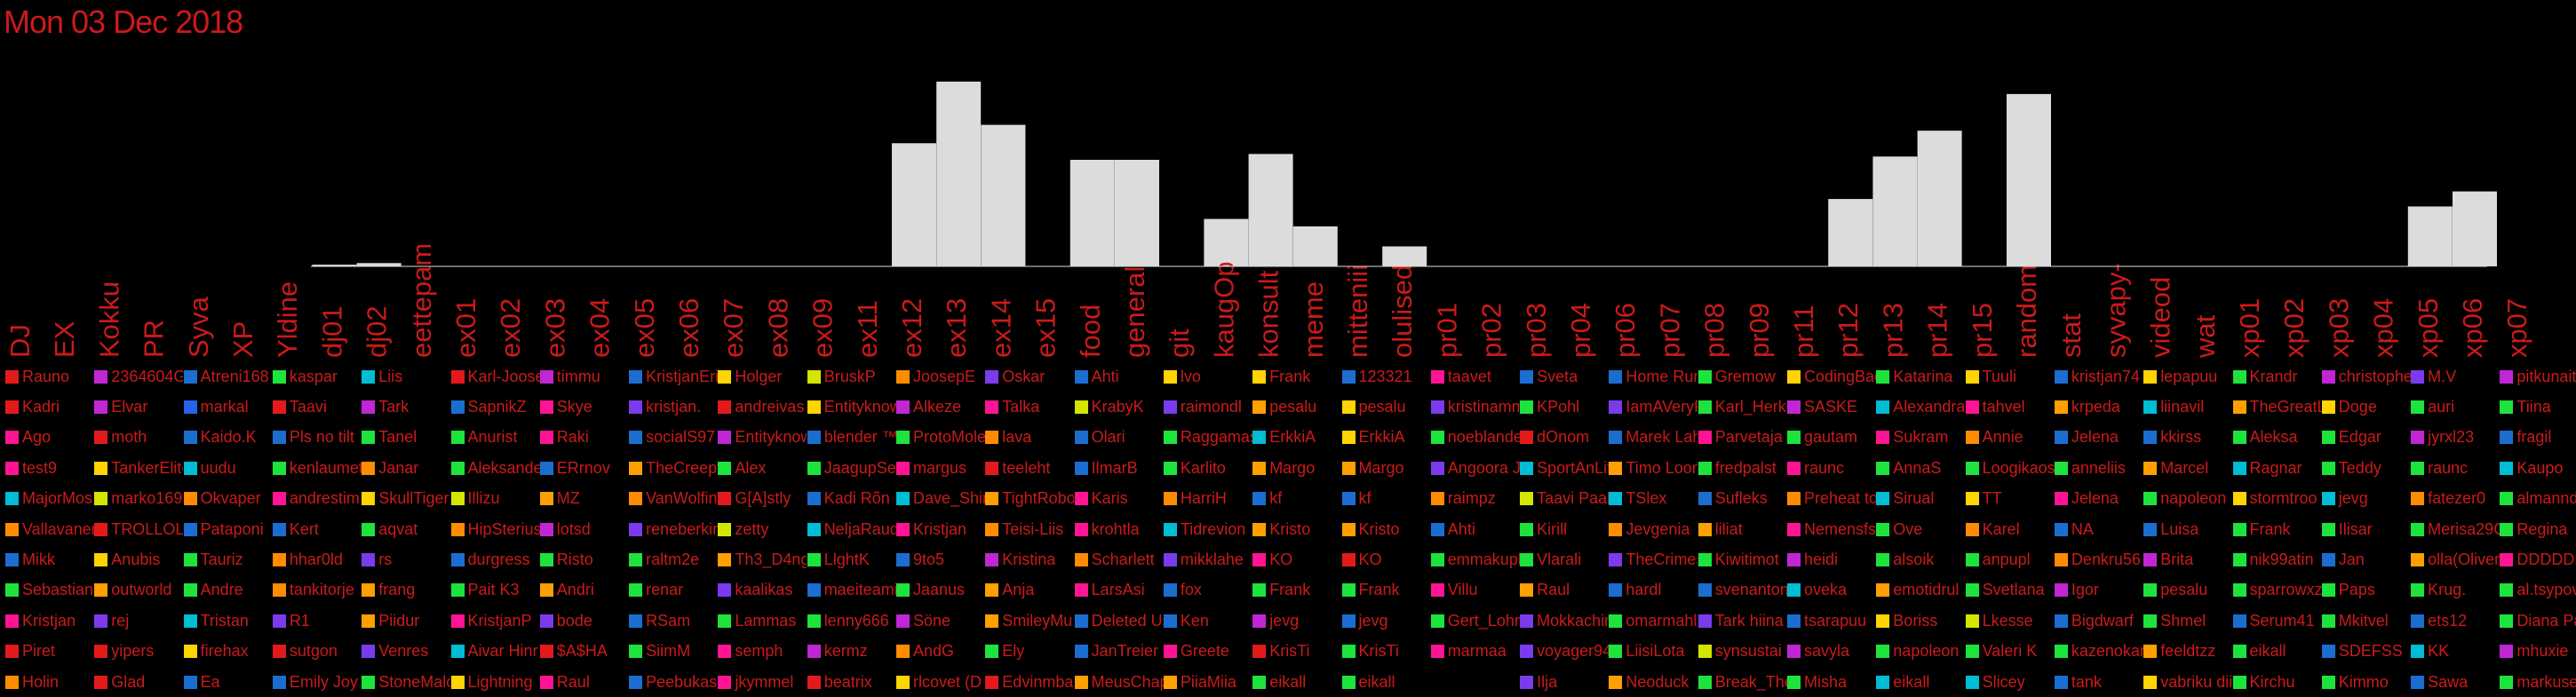 This screenshot has height=697, width=2576. What do you see at coordinates (221, 559) in the screenshot?
I see `legend-label: Tauriz` at bounding box center [221, 559].